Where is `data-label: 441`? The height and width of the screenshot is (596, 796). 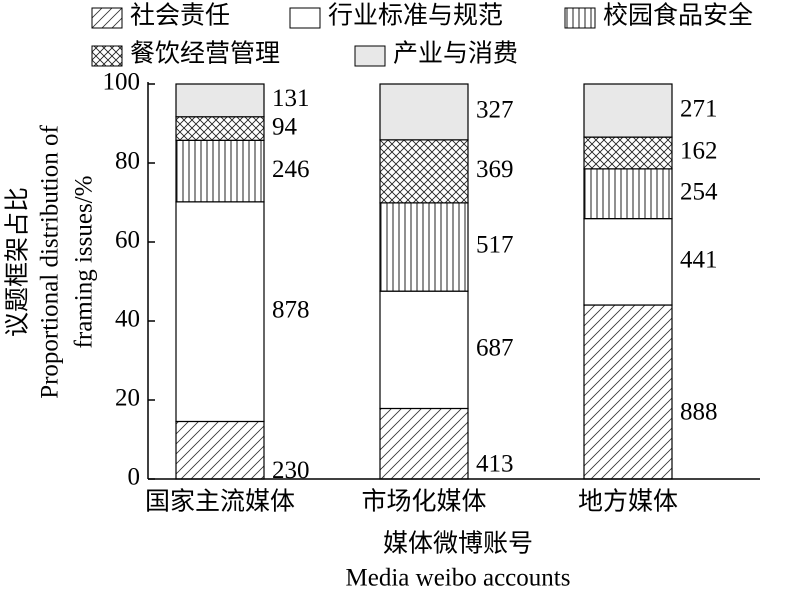 data-label: 441 is located at coordinates (699, 260).